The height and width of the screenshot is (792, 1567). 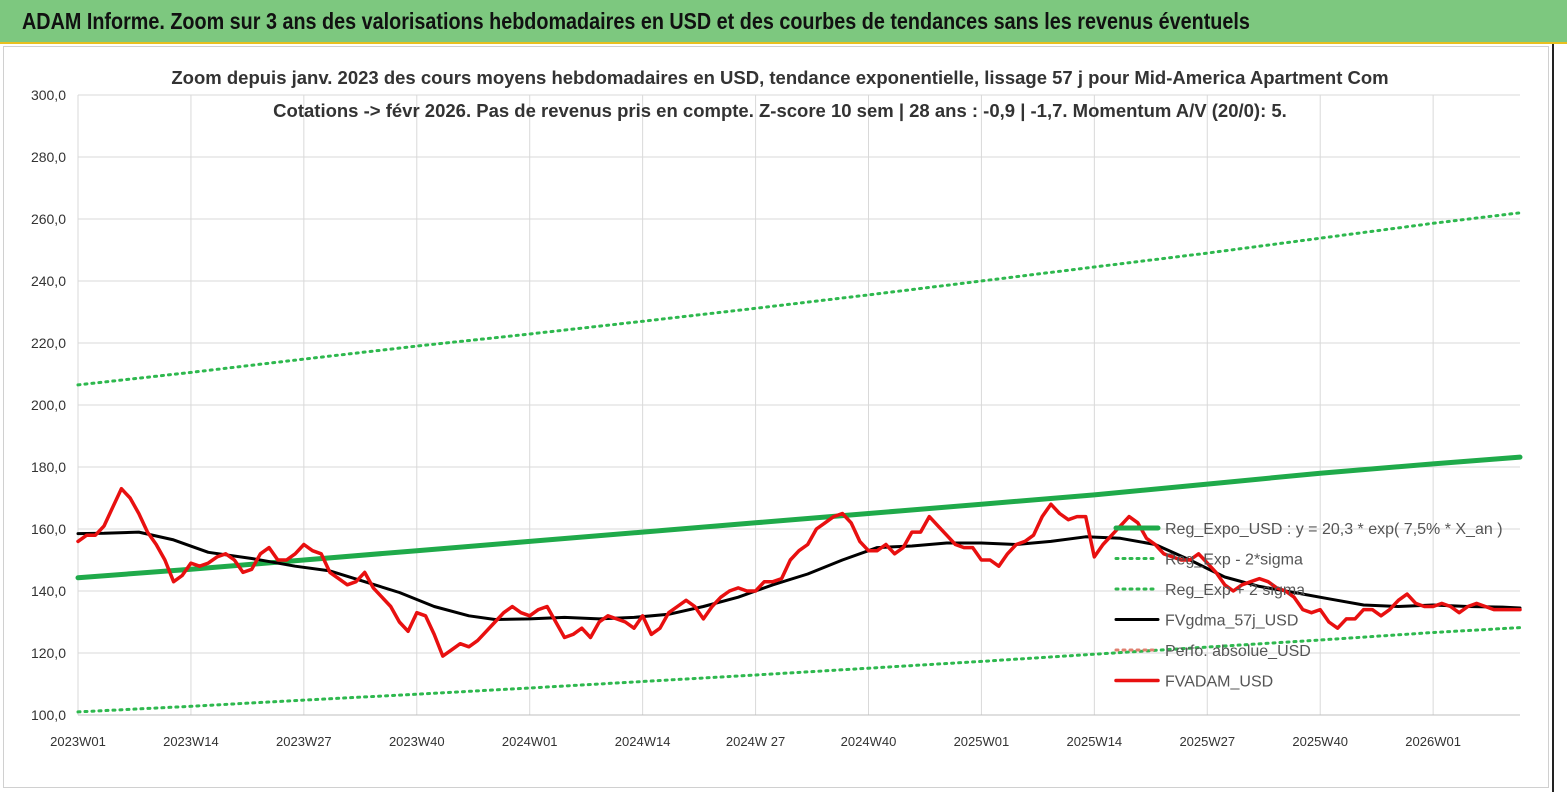 I want to click on y-tick-label: 140,0, so click(x=48, y=591).